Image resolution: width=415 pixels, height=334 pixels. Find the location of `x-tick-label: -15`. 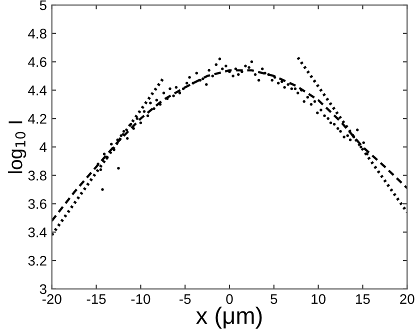

x-tick-label: -15 is located at coordinates (96, 299).